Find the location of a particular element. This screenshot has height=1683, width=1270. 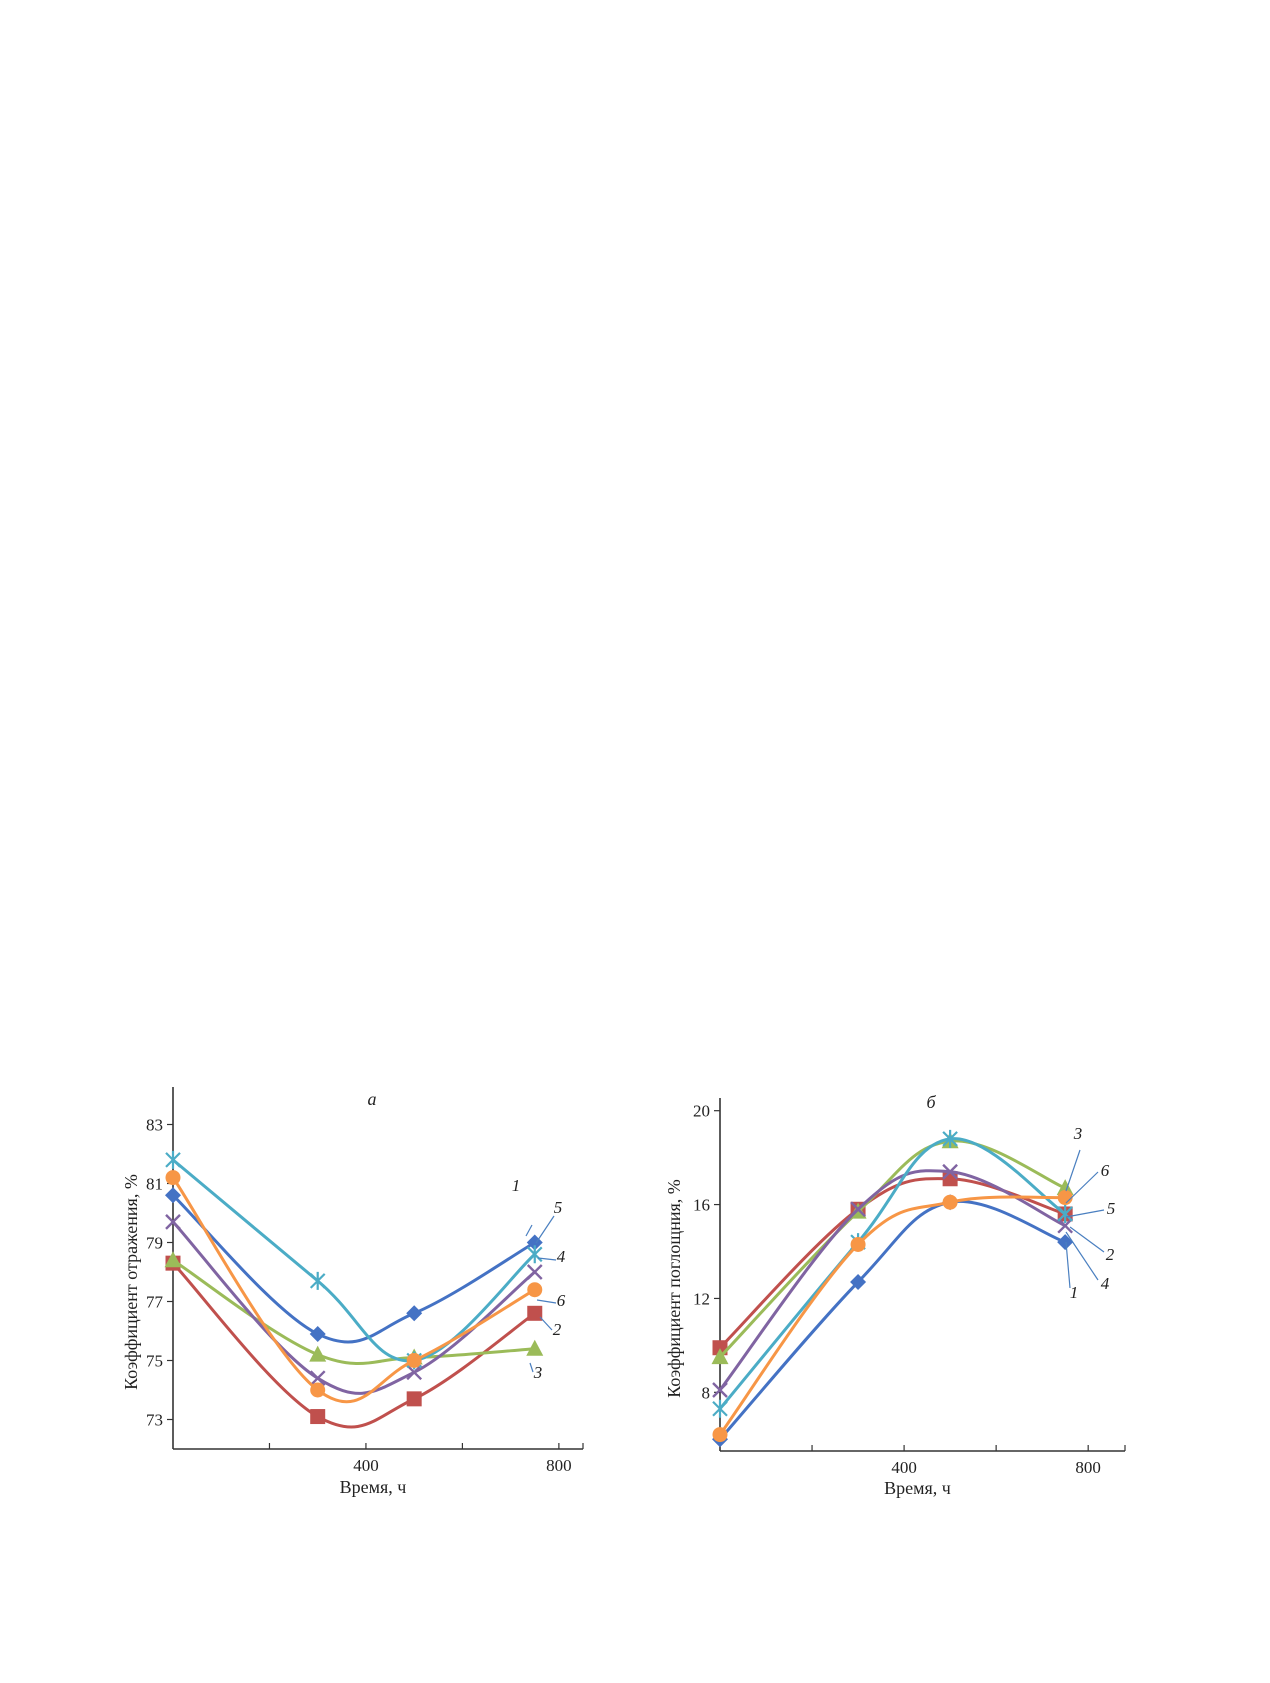

y-tick-label: 79 is located at coordinates (154, 1243).